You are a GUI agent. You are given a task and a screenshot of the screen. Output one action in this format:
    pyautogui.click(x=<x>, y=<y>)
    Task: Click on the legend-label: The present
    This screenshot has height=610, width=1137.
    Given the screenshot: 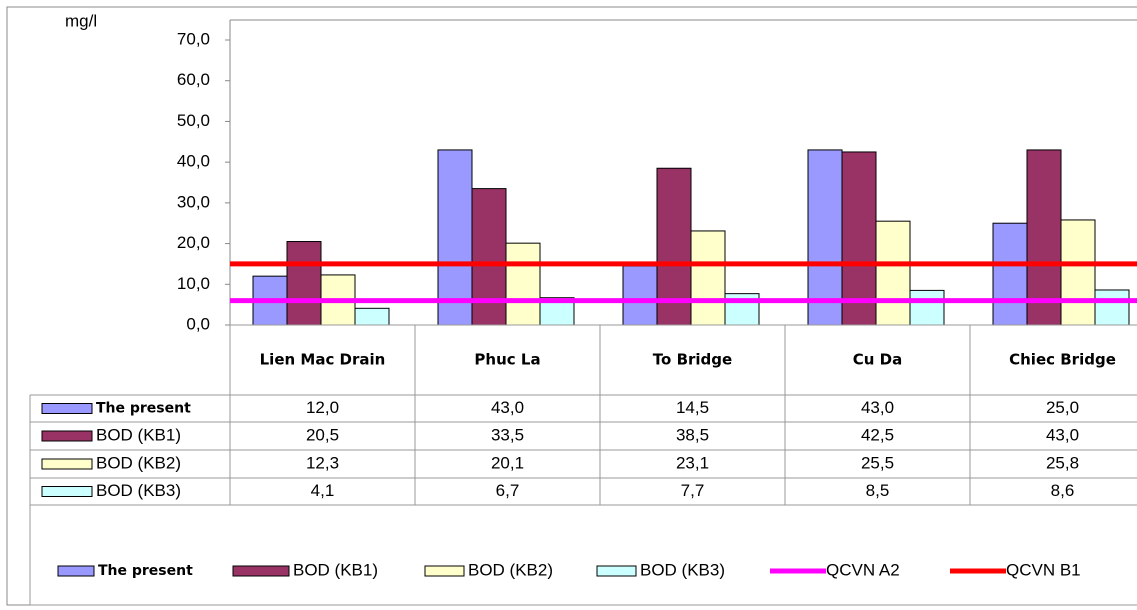 What is the action you would take?
    pyautogui.click(x=145, y=571)
    